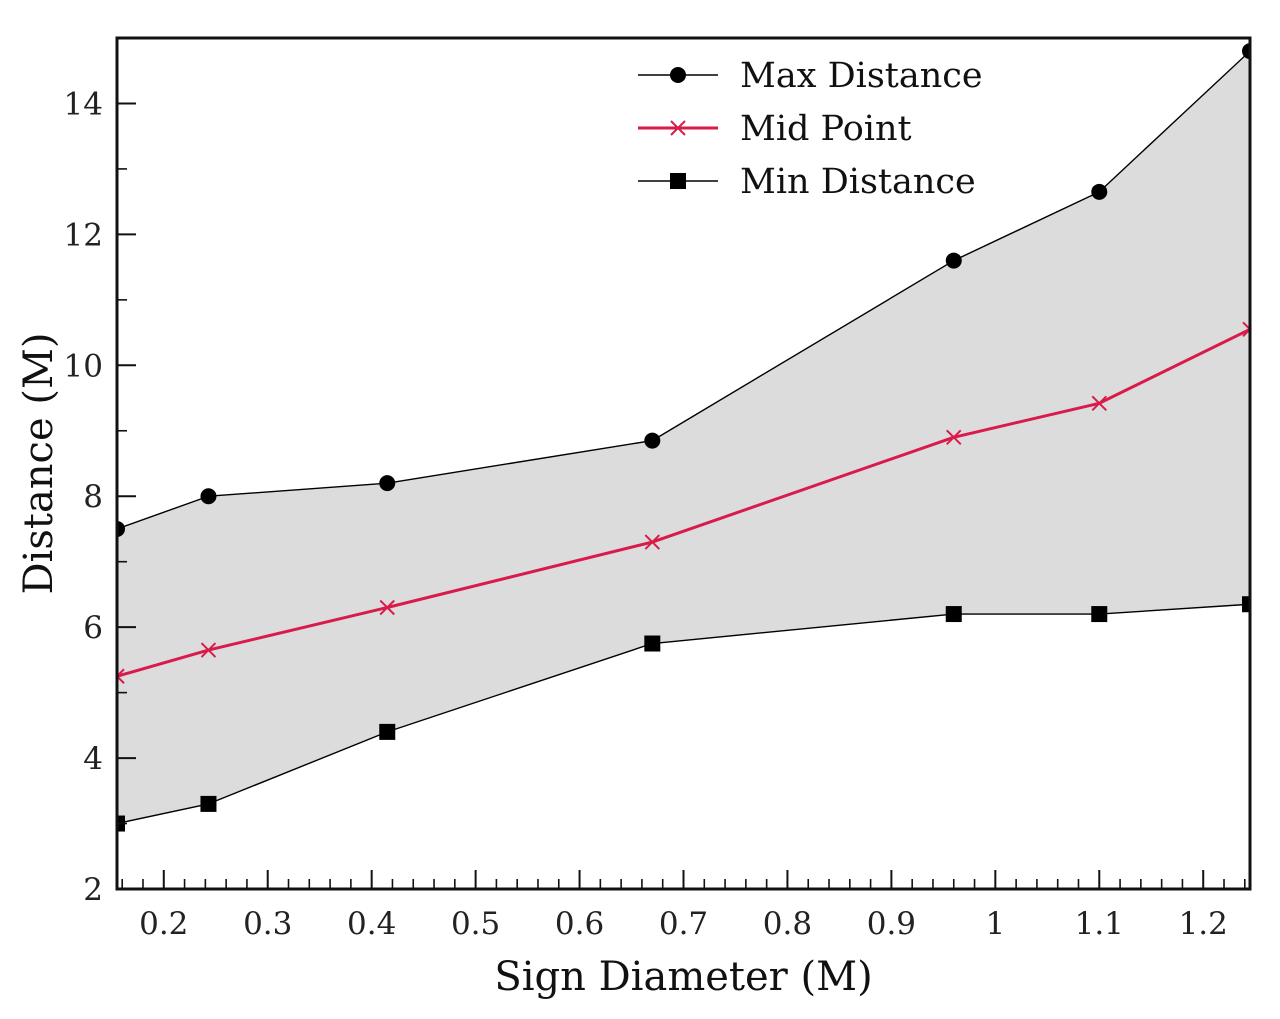 The height and width of the screenshot is (1019, 1280). Describe the element at coordinates (267, 924) in the screenshot. I see `x-tick-label-1: 0.3` at that location.